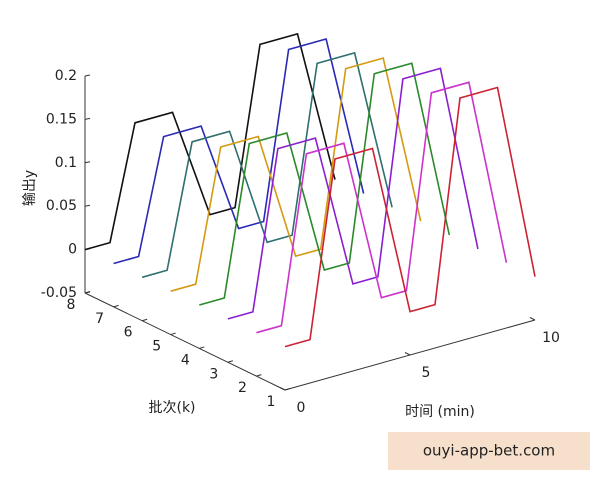 This screenshot has width=600, height=480. I want to click on k-tick-label: 7, so click(99, 319).